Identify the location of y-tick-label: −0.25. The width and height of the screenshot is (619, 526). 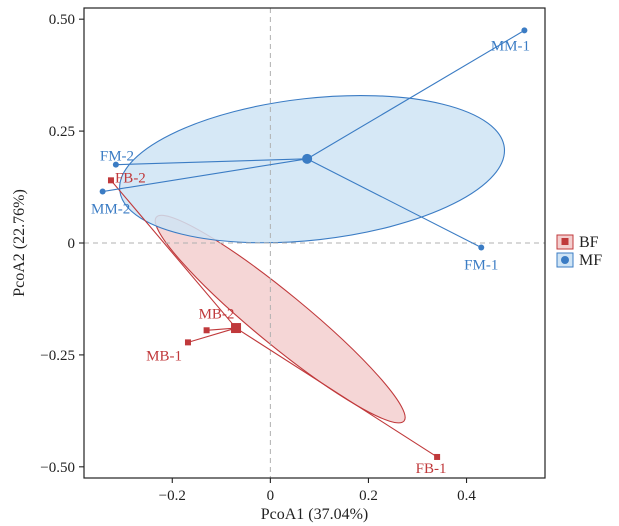
(57, 356).